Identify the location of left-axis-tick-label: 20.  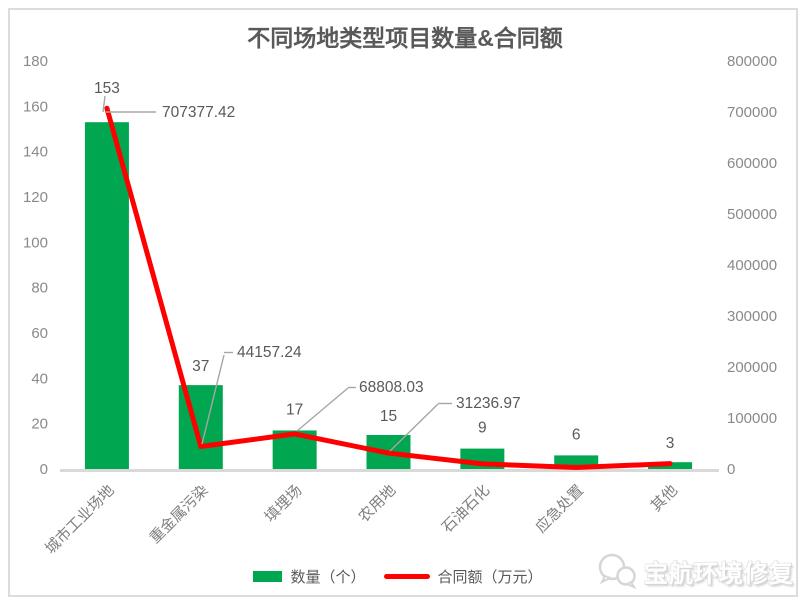
(39, 424).